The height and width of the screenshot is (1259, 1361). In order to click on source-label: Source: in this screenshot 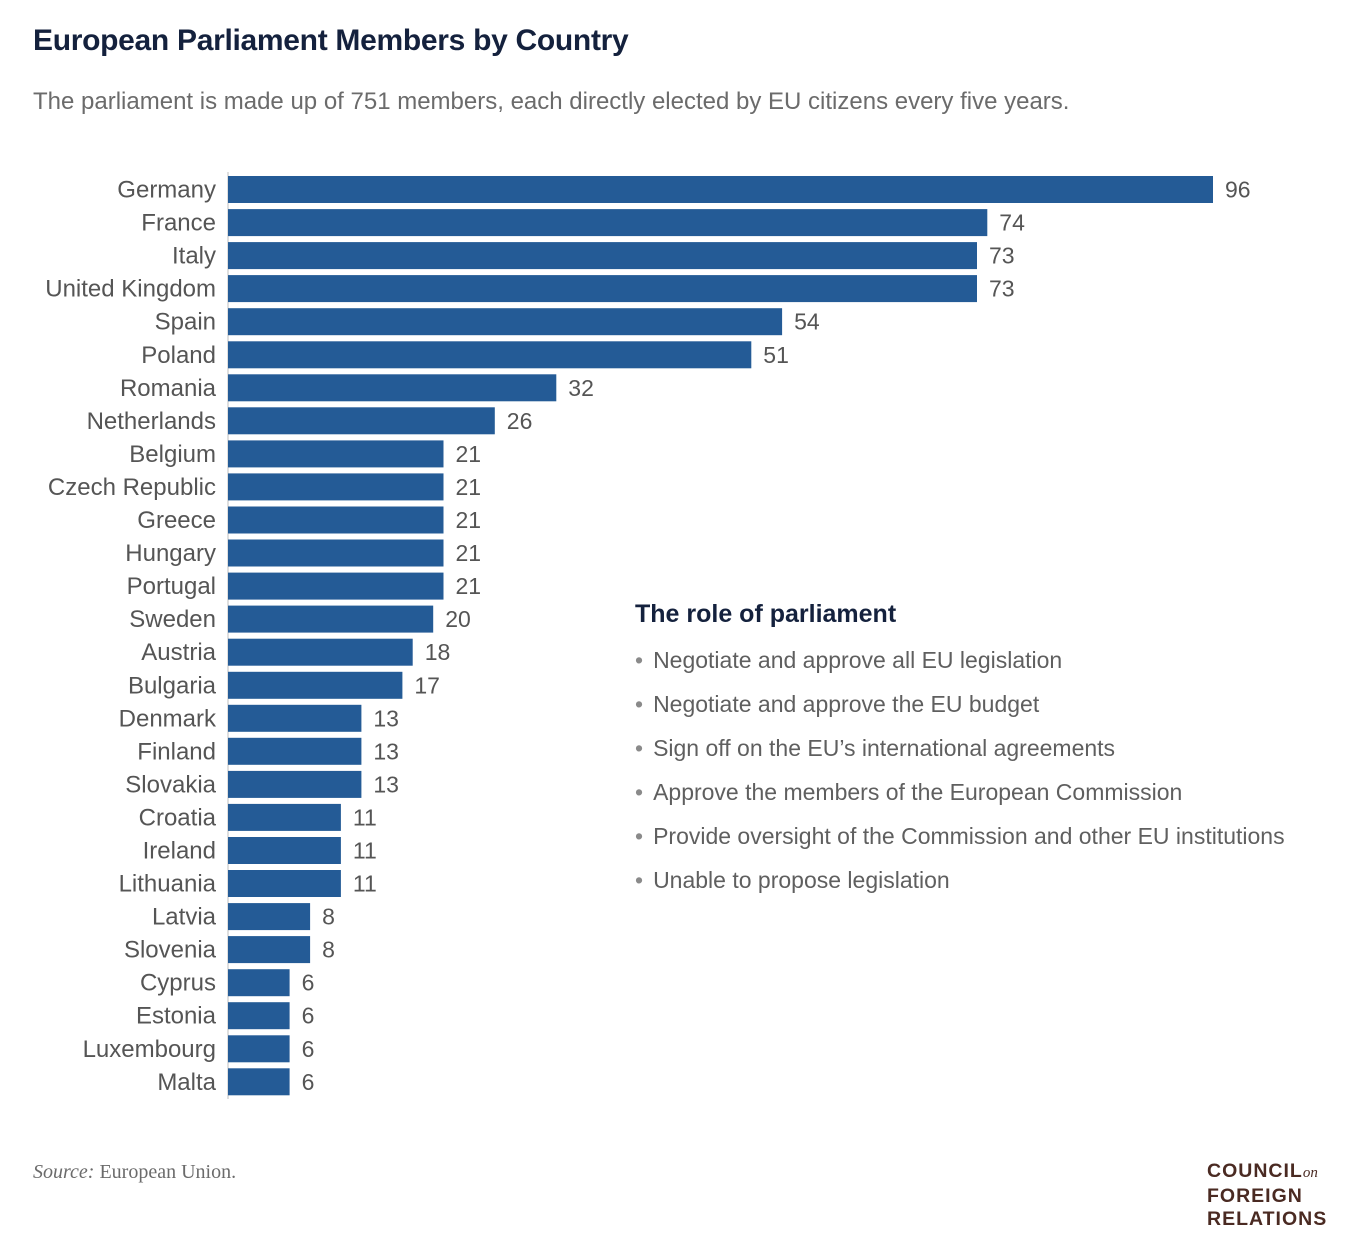, I will do `click(64, 1172)`.